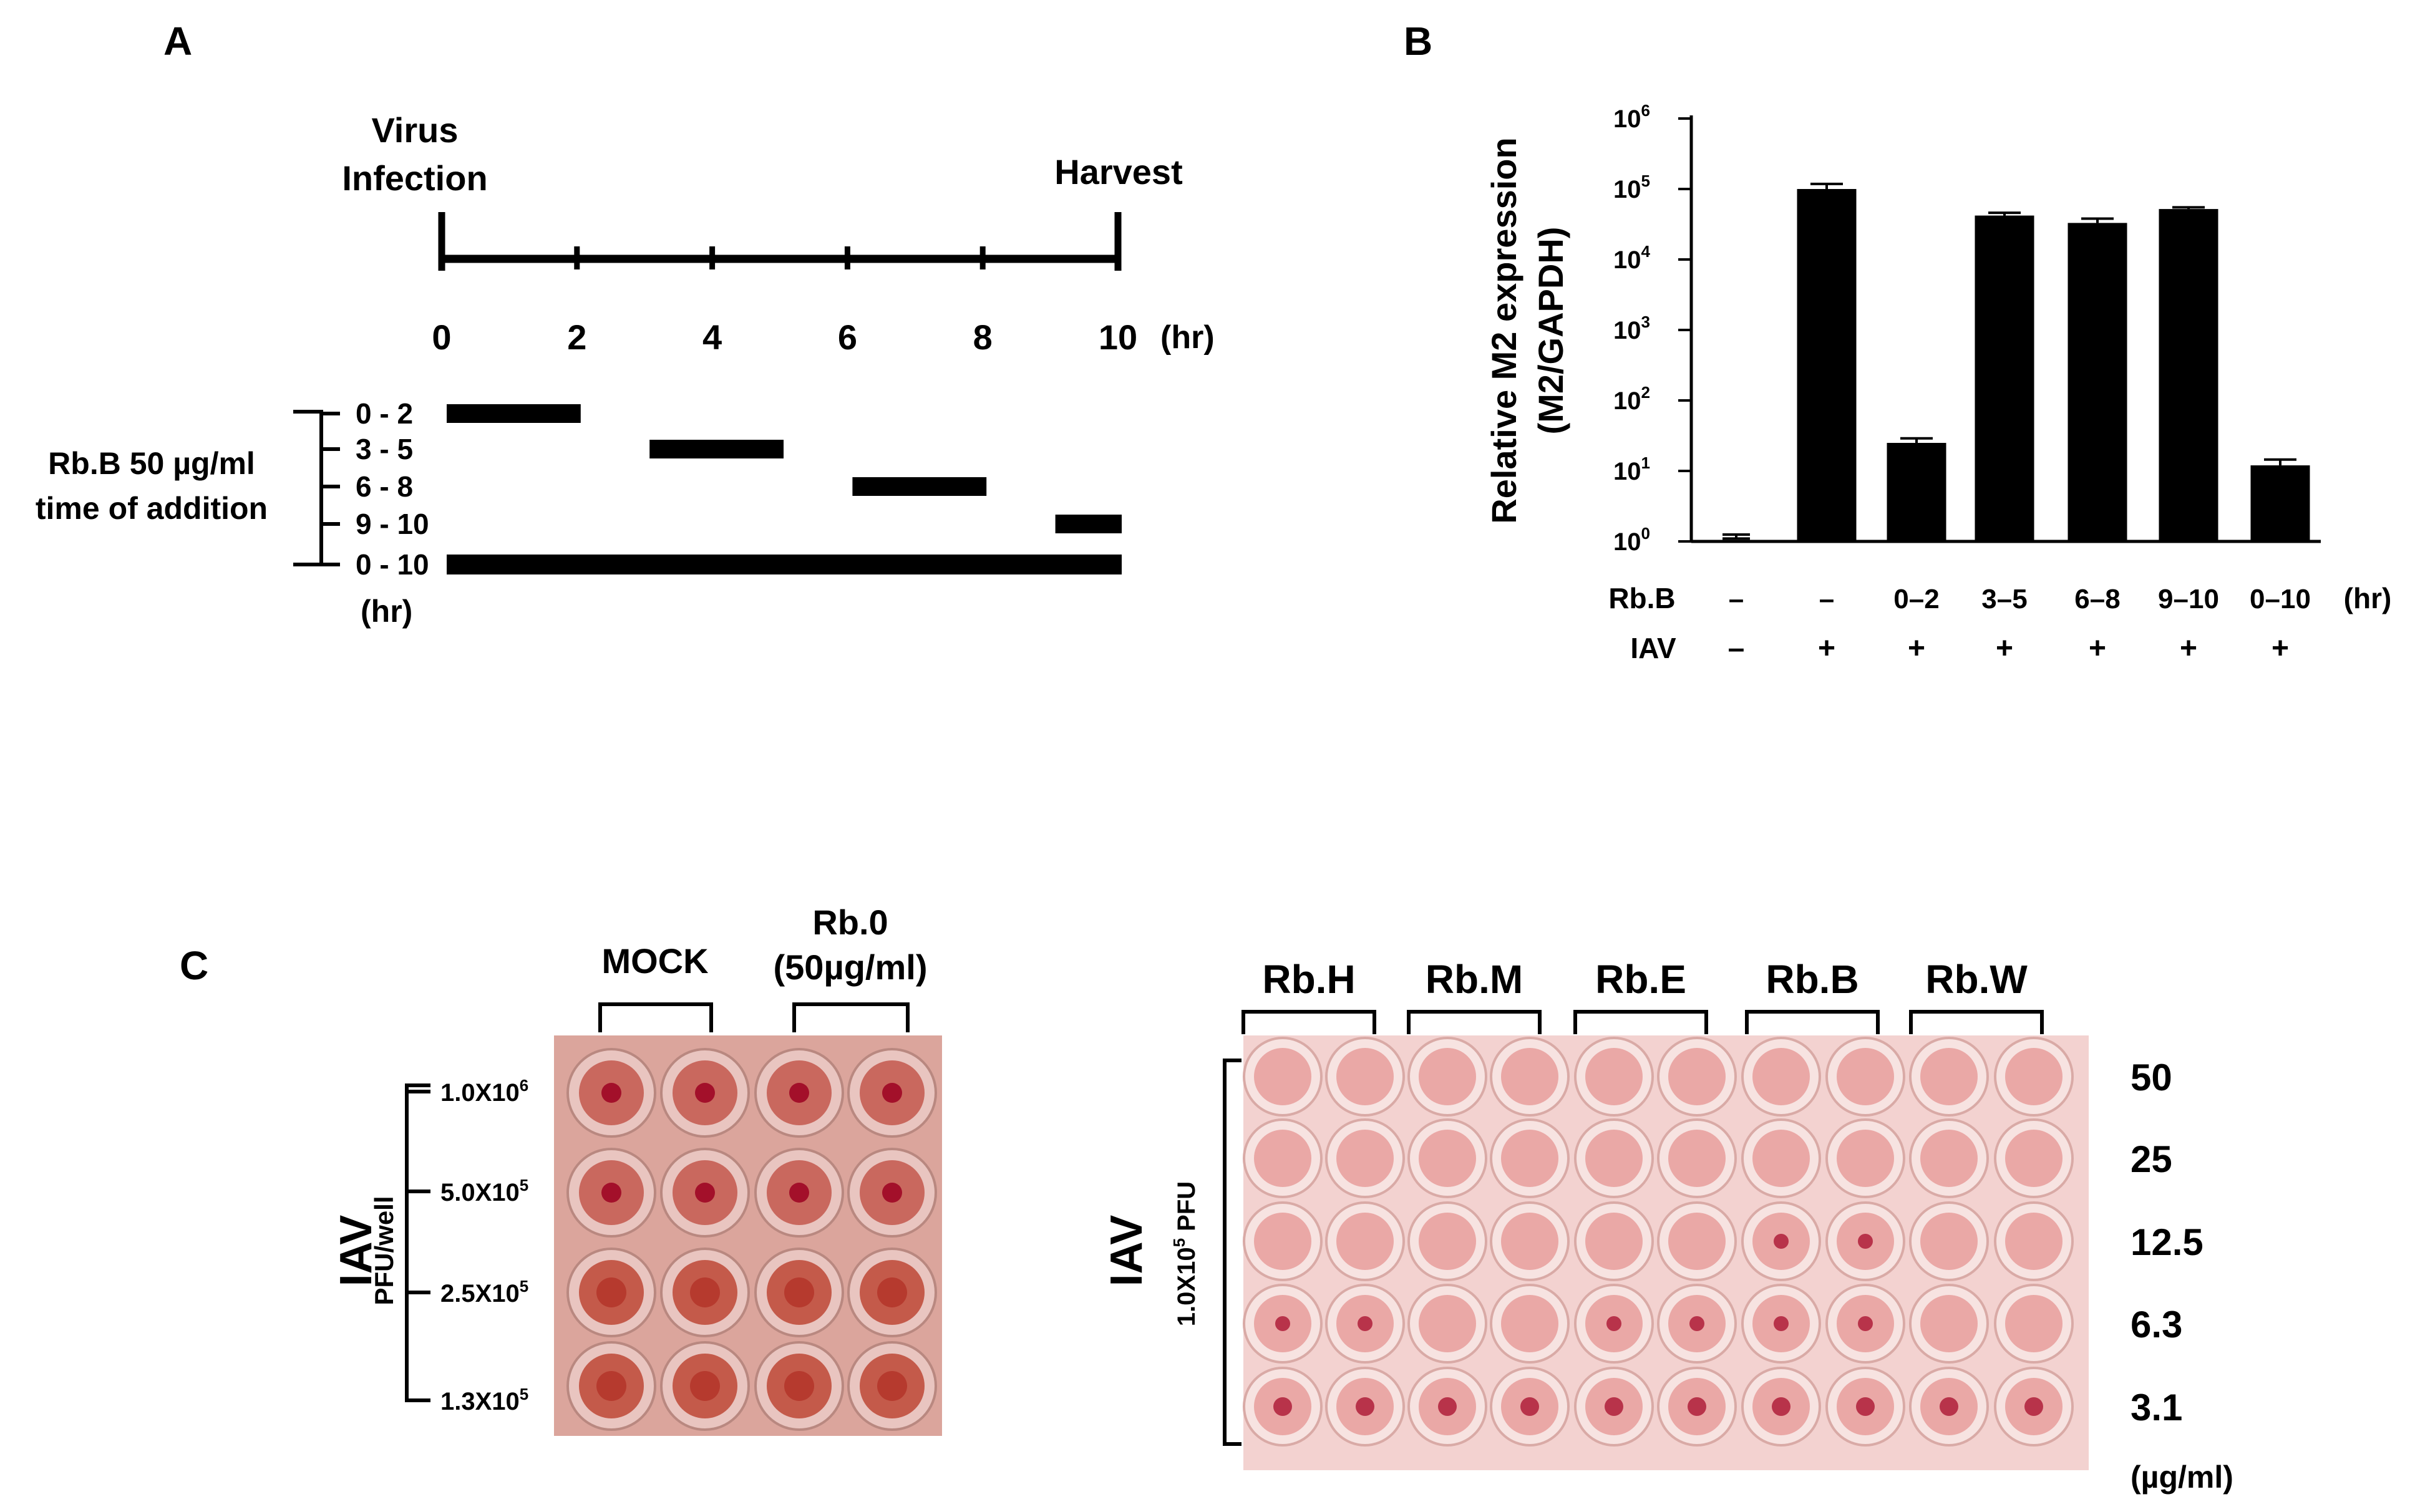 The image size is (2410, 1512). Describe the element at coordinates (2097, 599) in the screenshot. I see `rbb-category-label: 6–8` at that location.